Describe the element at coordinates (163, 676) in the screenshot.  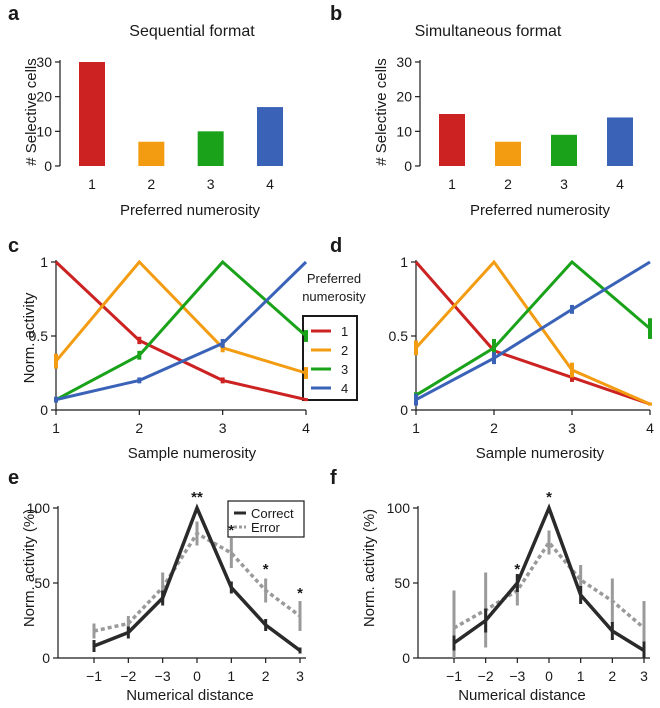
I see `panel-e-xtick-label: −3` at that location.